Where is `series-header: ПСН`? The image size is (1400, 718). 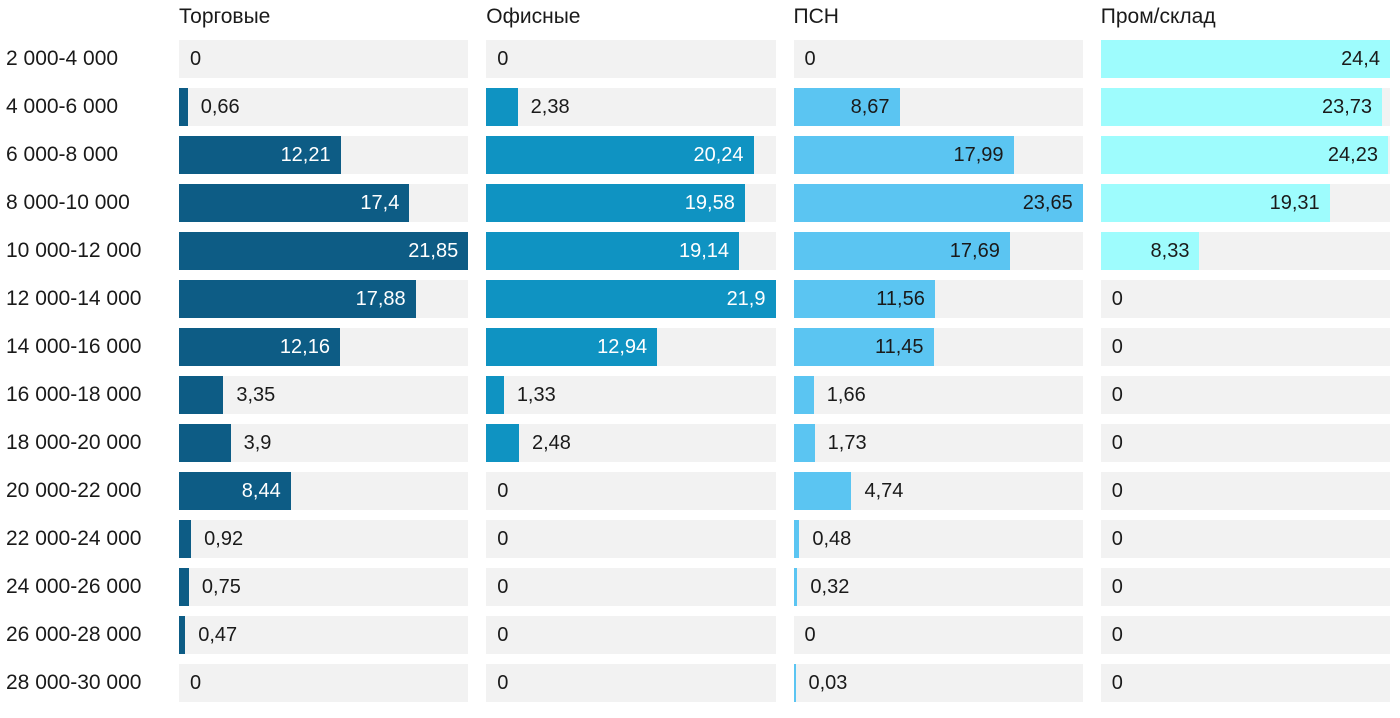 series-header: ПСН is located at coordinates (816, 16).